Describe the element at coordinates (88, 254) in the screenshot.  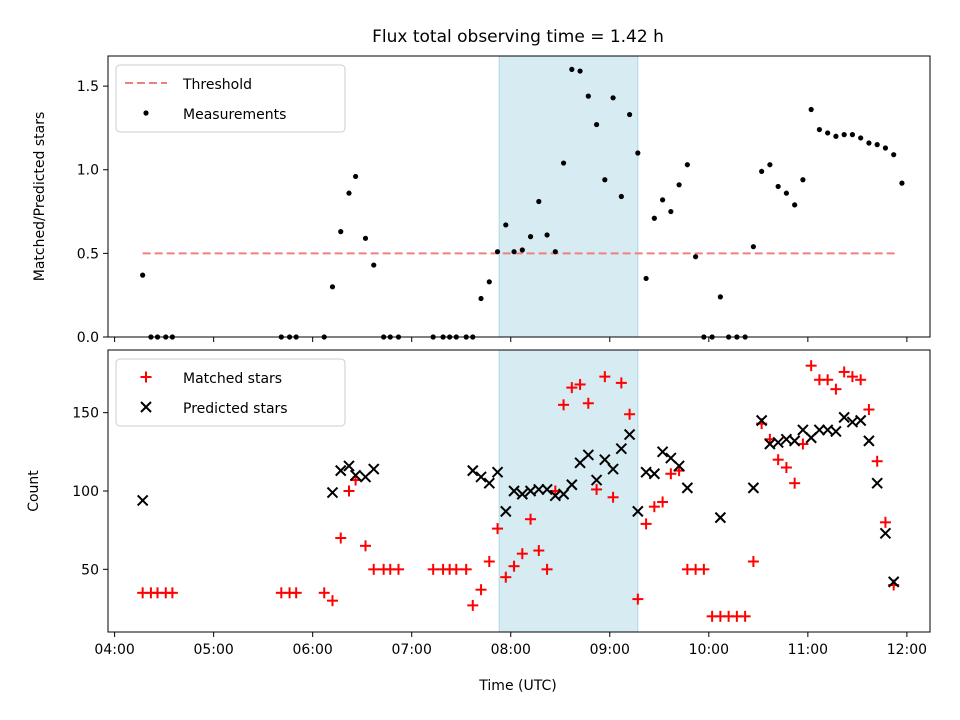
I see `y-tick-label: 0.5` at that location.